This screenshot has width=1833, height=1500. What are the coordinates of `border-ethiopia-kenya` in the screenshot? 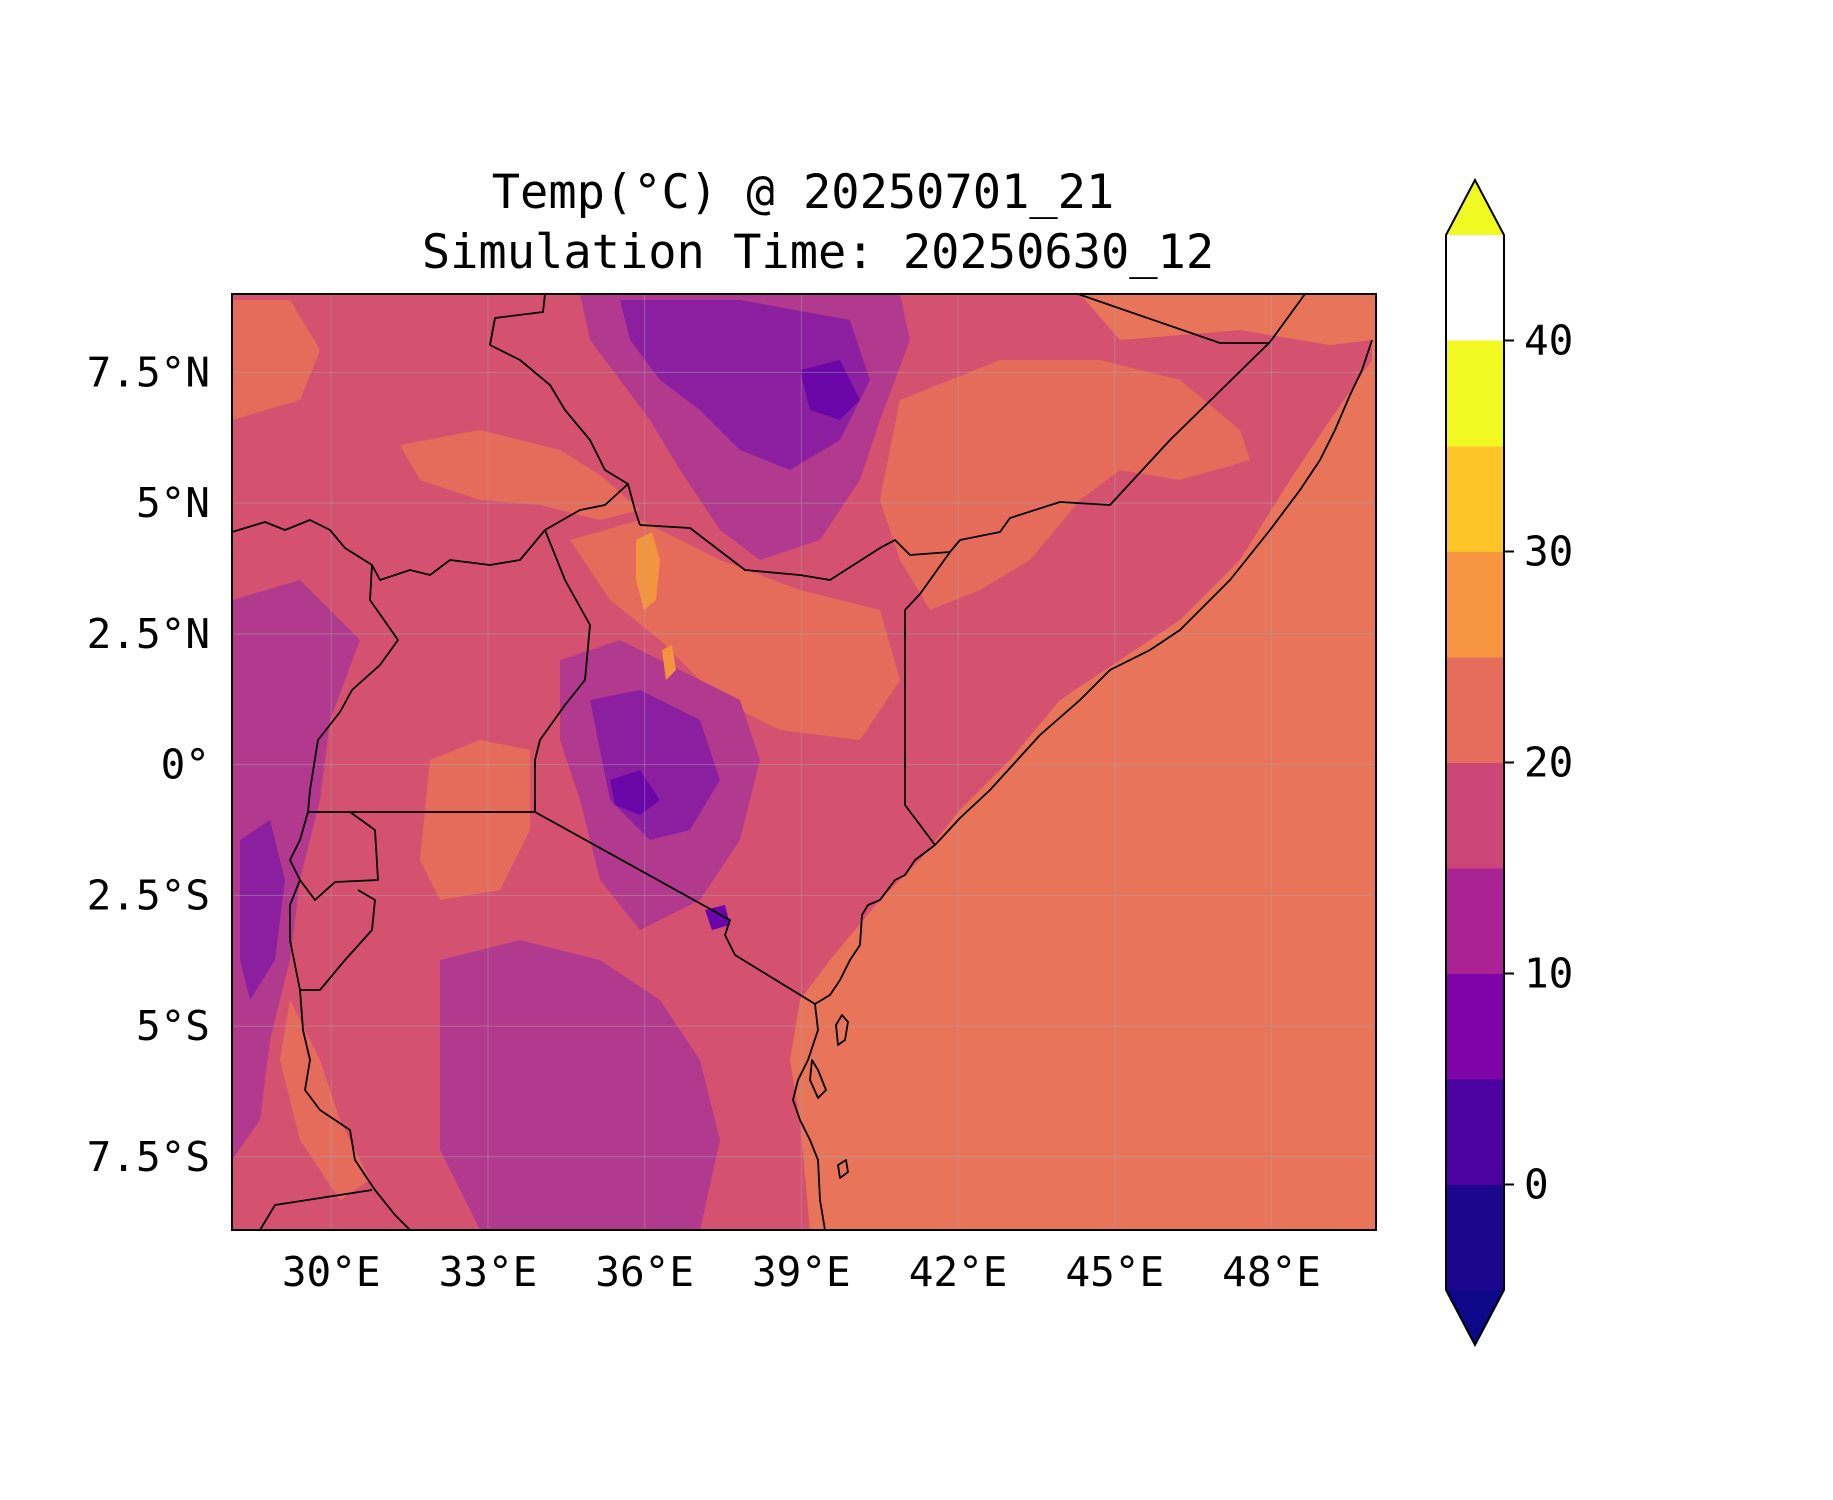 It's located at (795, 552).